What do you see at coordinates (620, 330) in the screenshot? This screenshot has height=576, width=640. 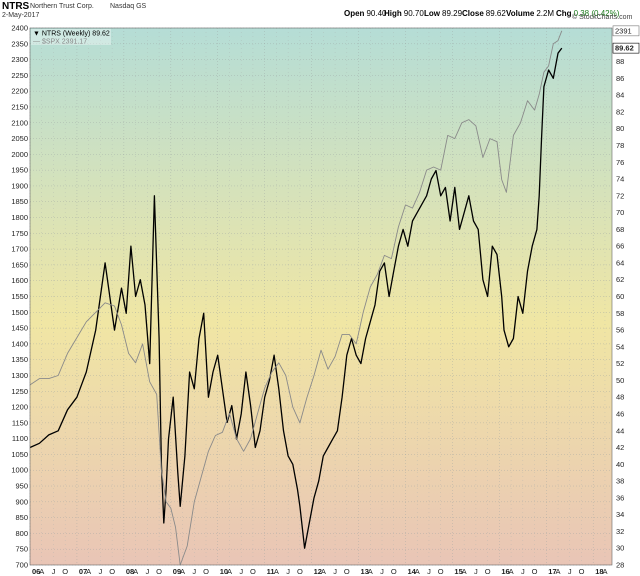 I see `right-tick-label: 56` at bounding box center [620, 330].